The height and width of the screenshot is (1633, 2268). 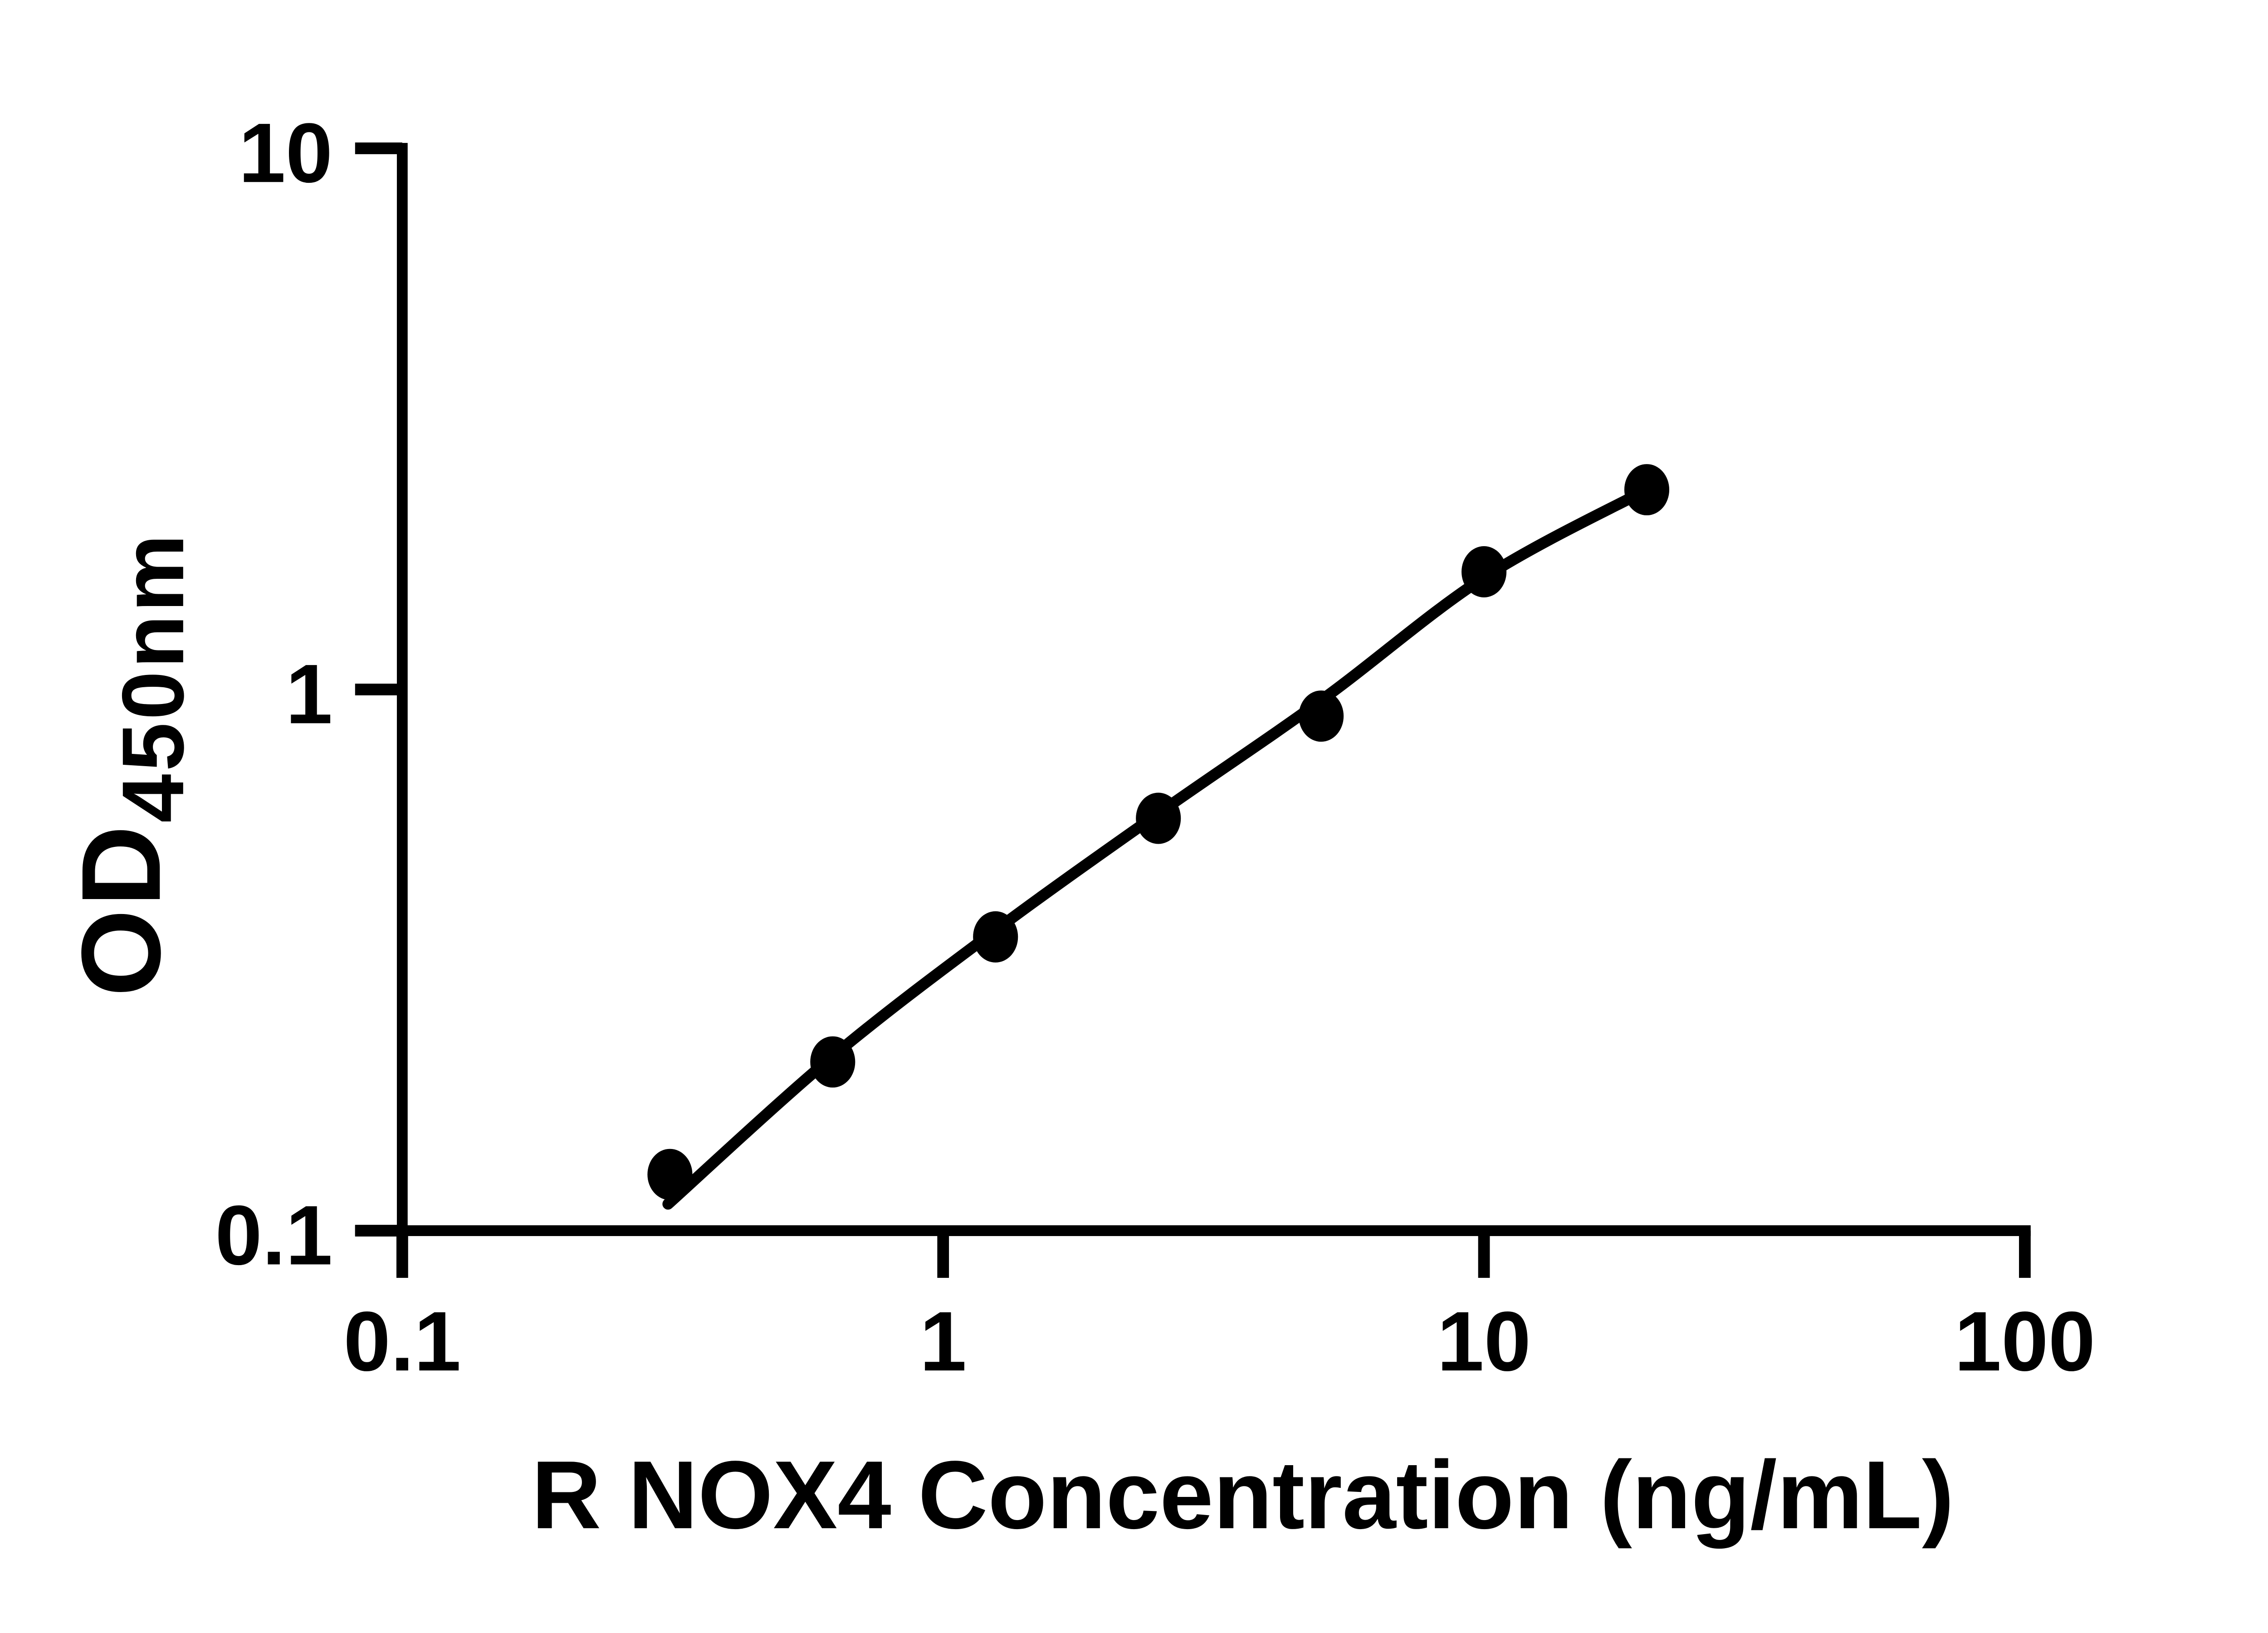 I want to click on y-tick-label-10: 10, so click(x=286, y=152).